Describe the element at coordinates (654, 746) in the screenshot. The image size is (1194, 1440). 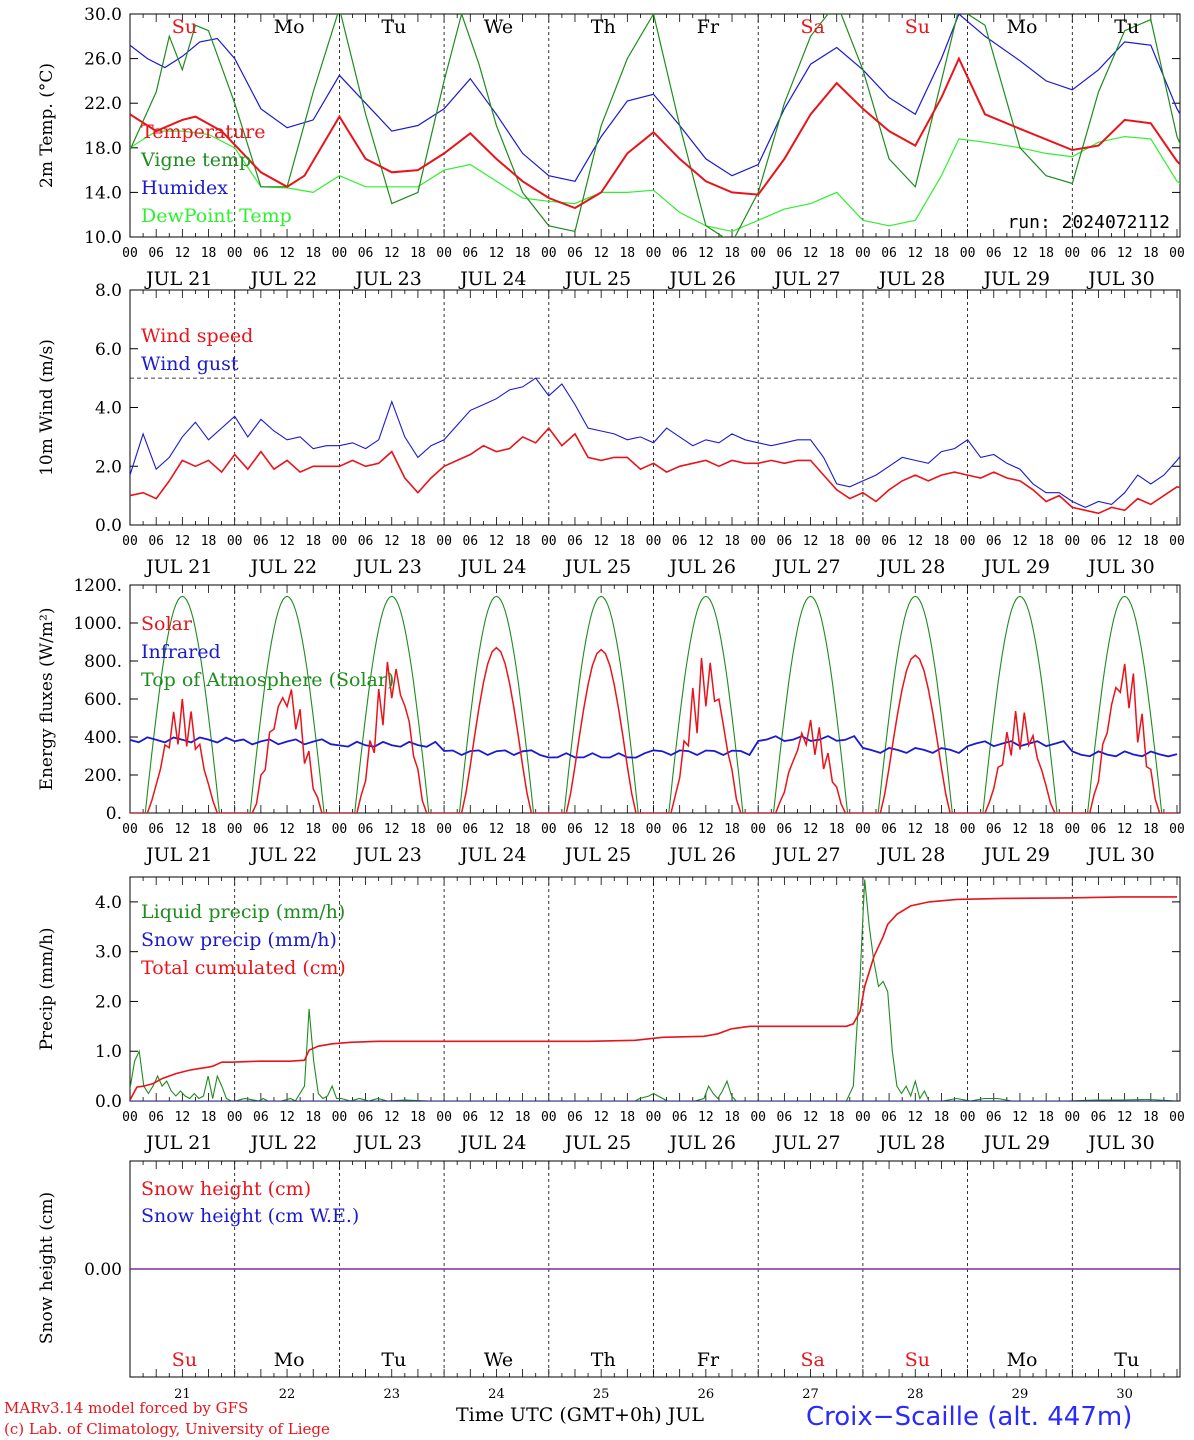
I see `series-infrared` at that location.